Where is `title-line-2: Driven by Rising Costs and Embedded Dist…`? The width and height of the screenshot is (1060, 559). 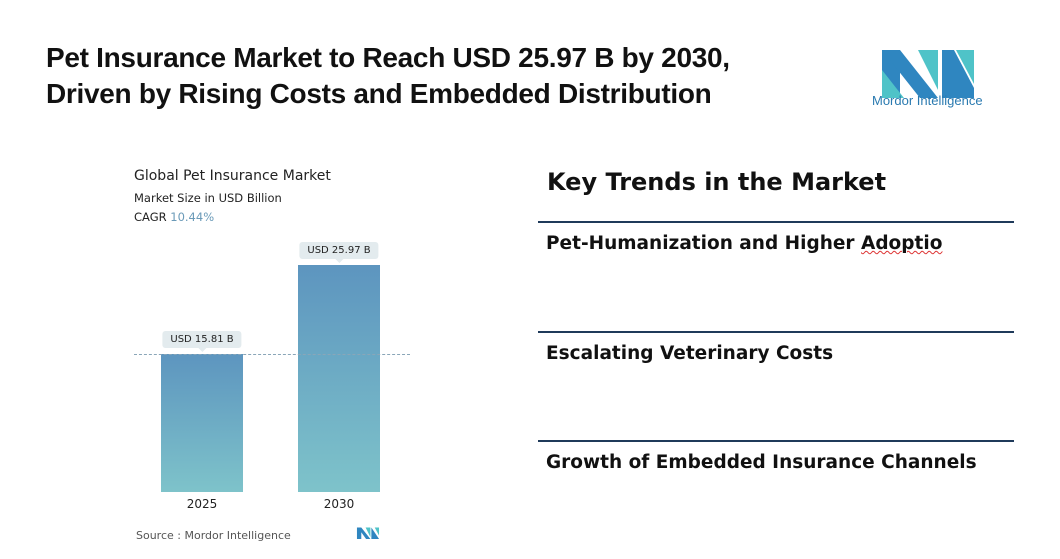
title-line-2: Driven by Rising Costs and Embedded Dist… is located at coordinates (379, 93).